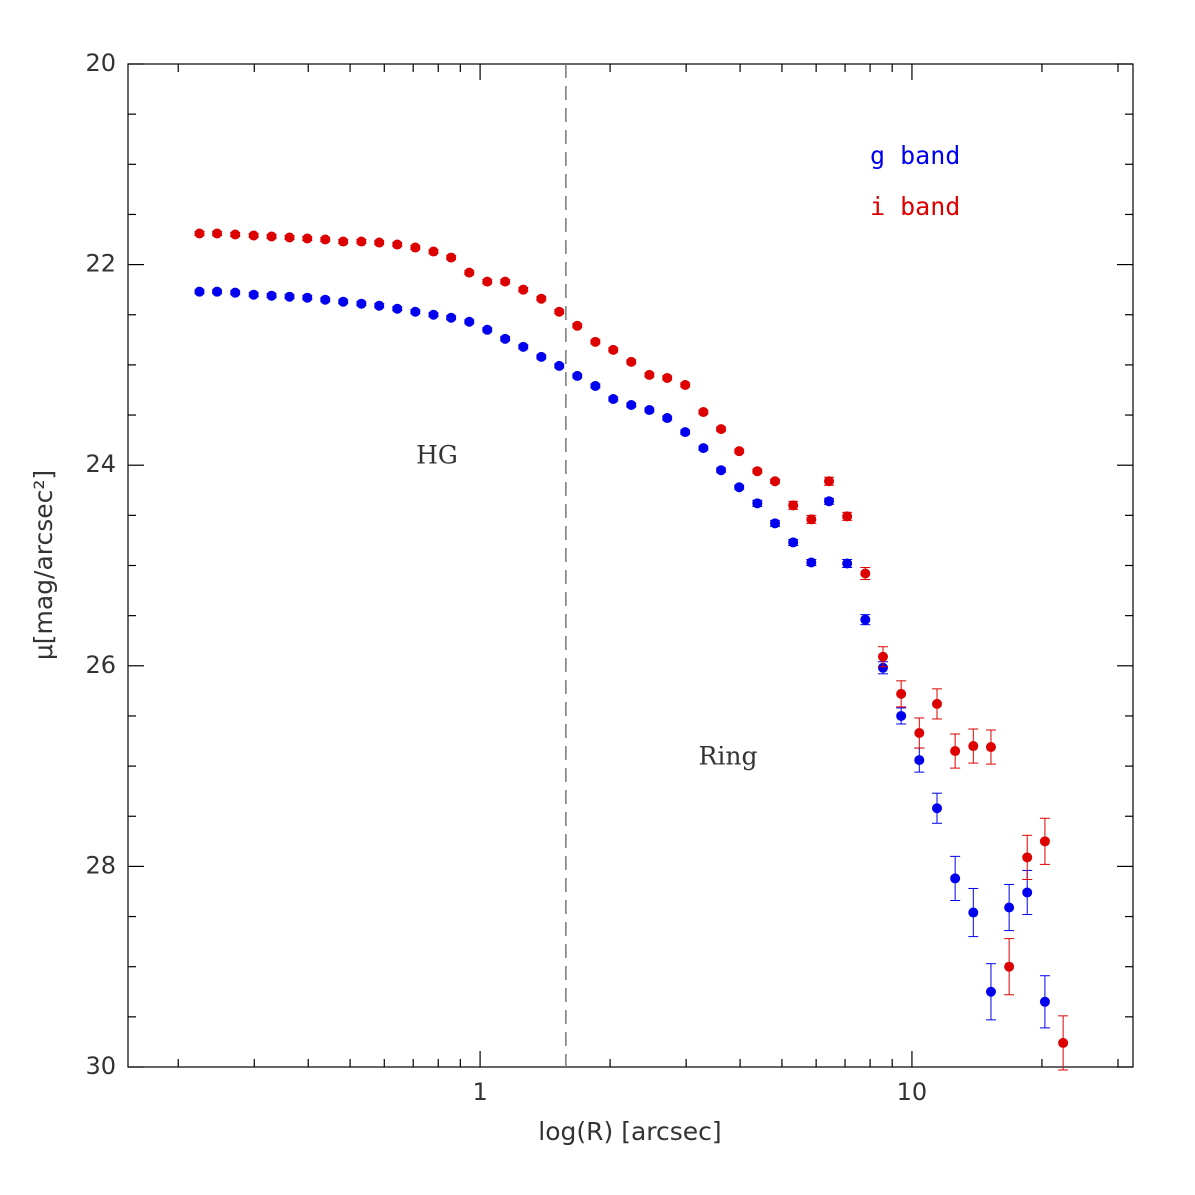 The image size is (1195, 1195). What do you see at coordinates (100, 464) in the screenshot?
I see `y-tick-label: 24` at bounding box center [100, 464].